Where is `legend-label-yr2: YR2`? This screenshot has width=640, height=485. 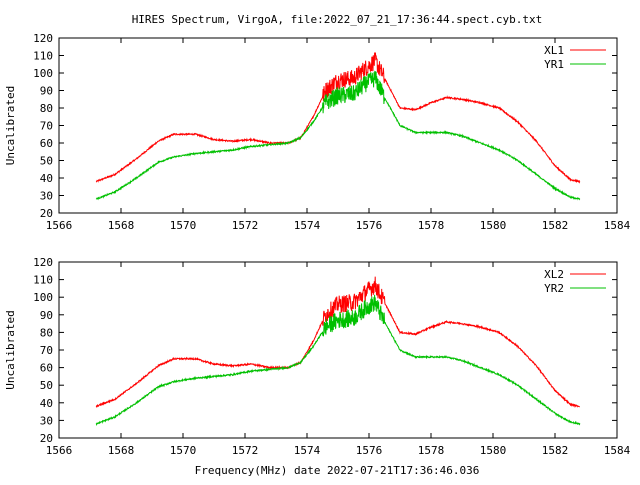
legend-label-yr2: YR2 is located at coordinates (554, 288).